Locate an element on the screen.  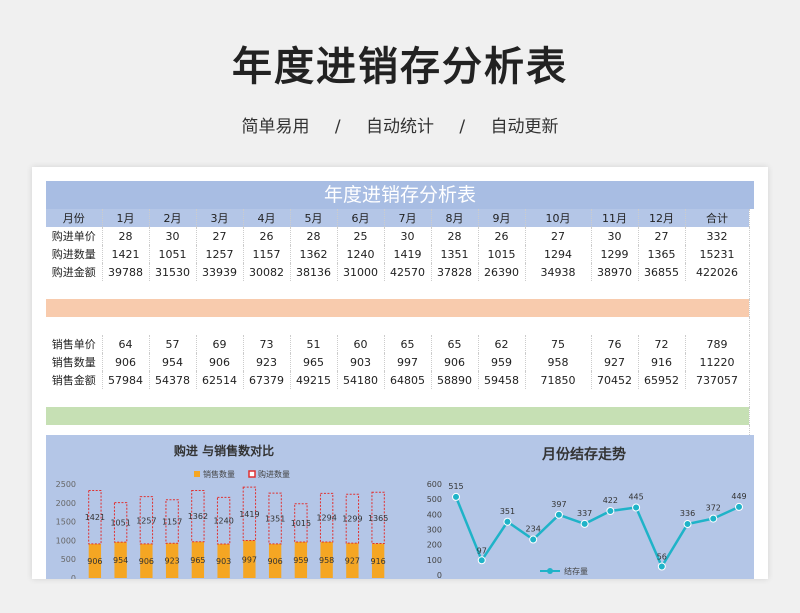
y-tick-label: 600 is located at coordinates (434, 484).